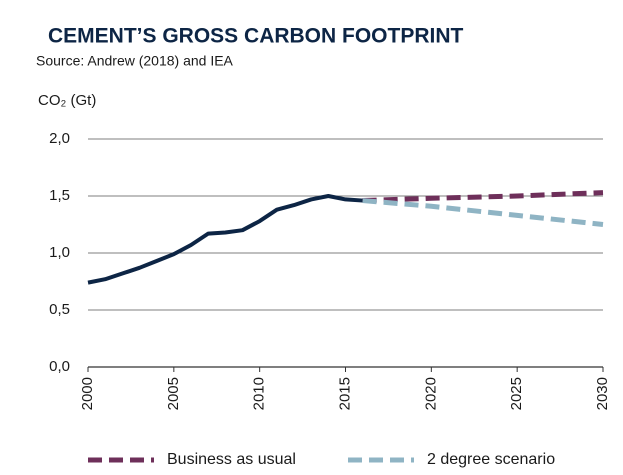 Image resolution: width=623 pixels, height=475 pixels. What do you see at coordinates (59, 195) in the screenshot?
I see `y-tick-label: 1,5` at bounding box center [59, 195].